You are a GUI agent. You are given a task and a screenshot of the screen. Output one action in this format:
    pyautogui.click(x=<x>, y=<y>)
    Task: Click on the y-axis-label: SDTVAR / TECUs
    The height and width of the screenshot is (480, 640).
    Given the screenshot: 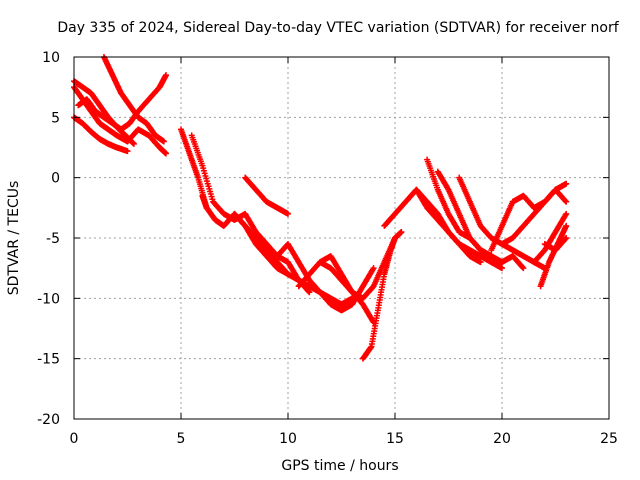 What is the action you would take?
    pyautogui.click(x=14, y=238)
    